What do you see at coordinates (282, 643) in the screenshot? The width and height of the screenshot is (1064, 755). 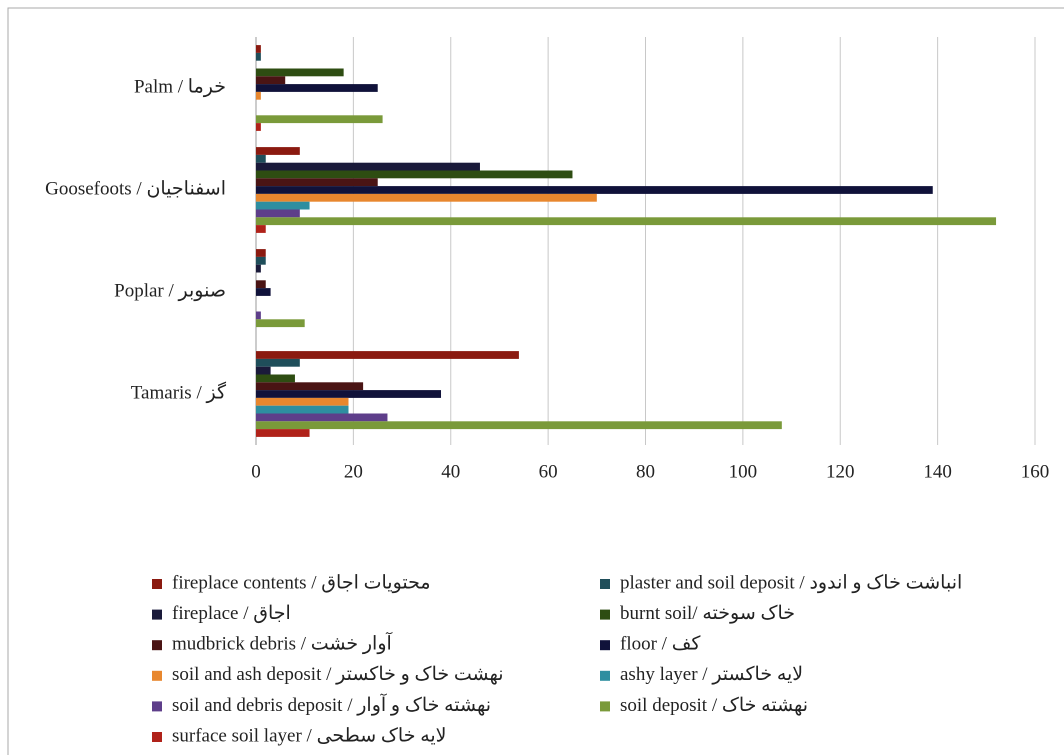 I see `legend-label: mudbrick debris / آوار خشت` at bounding box center [282, 643].